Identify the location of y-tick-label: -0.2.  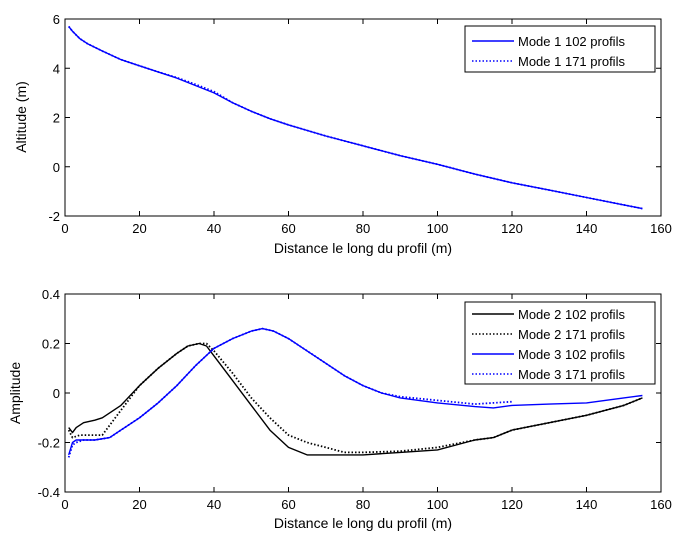
(49, 443).